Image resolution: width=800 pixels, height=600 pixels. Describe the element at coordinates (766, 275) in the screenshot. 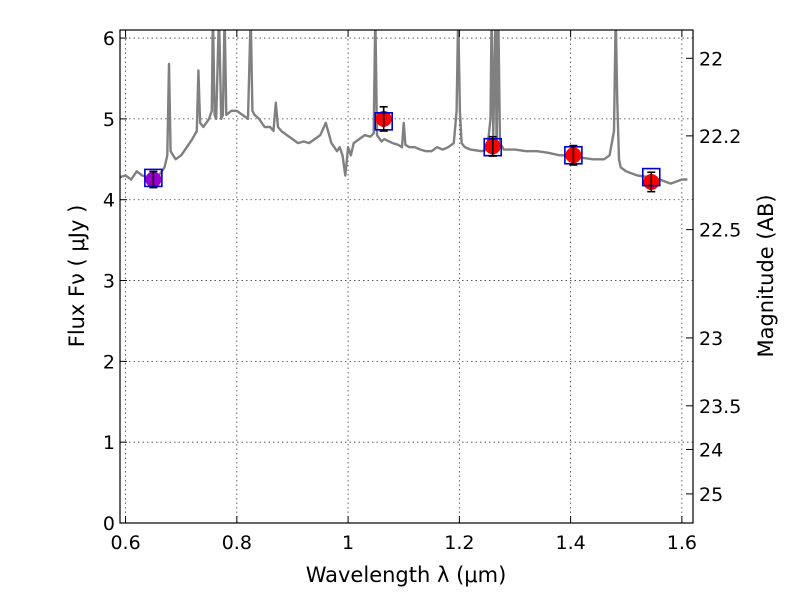

I see `right-axis-title: Magnitude (AB)` at that location.